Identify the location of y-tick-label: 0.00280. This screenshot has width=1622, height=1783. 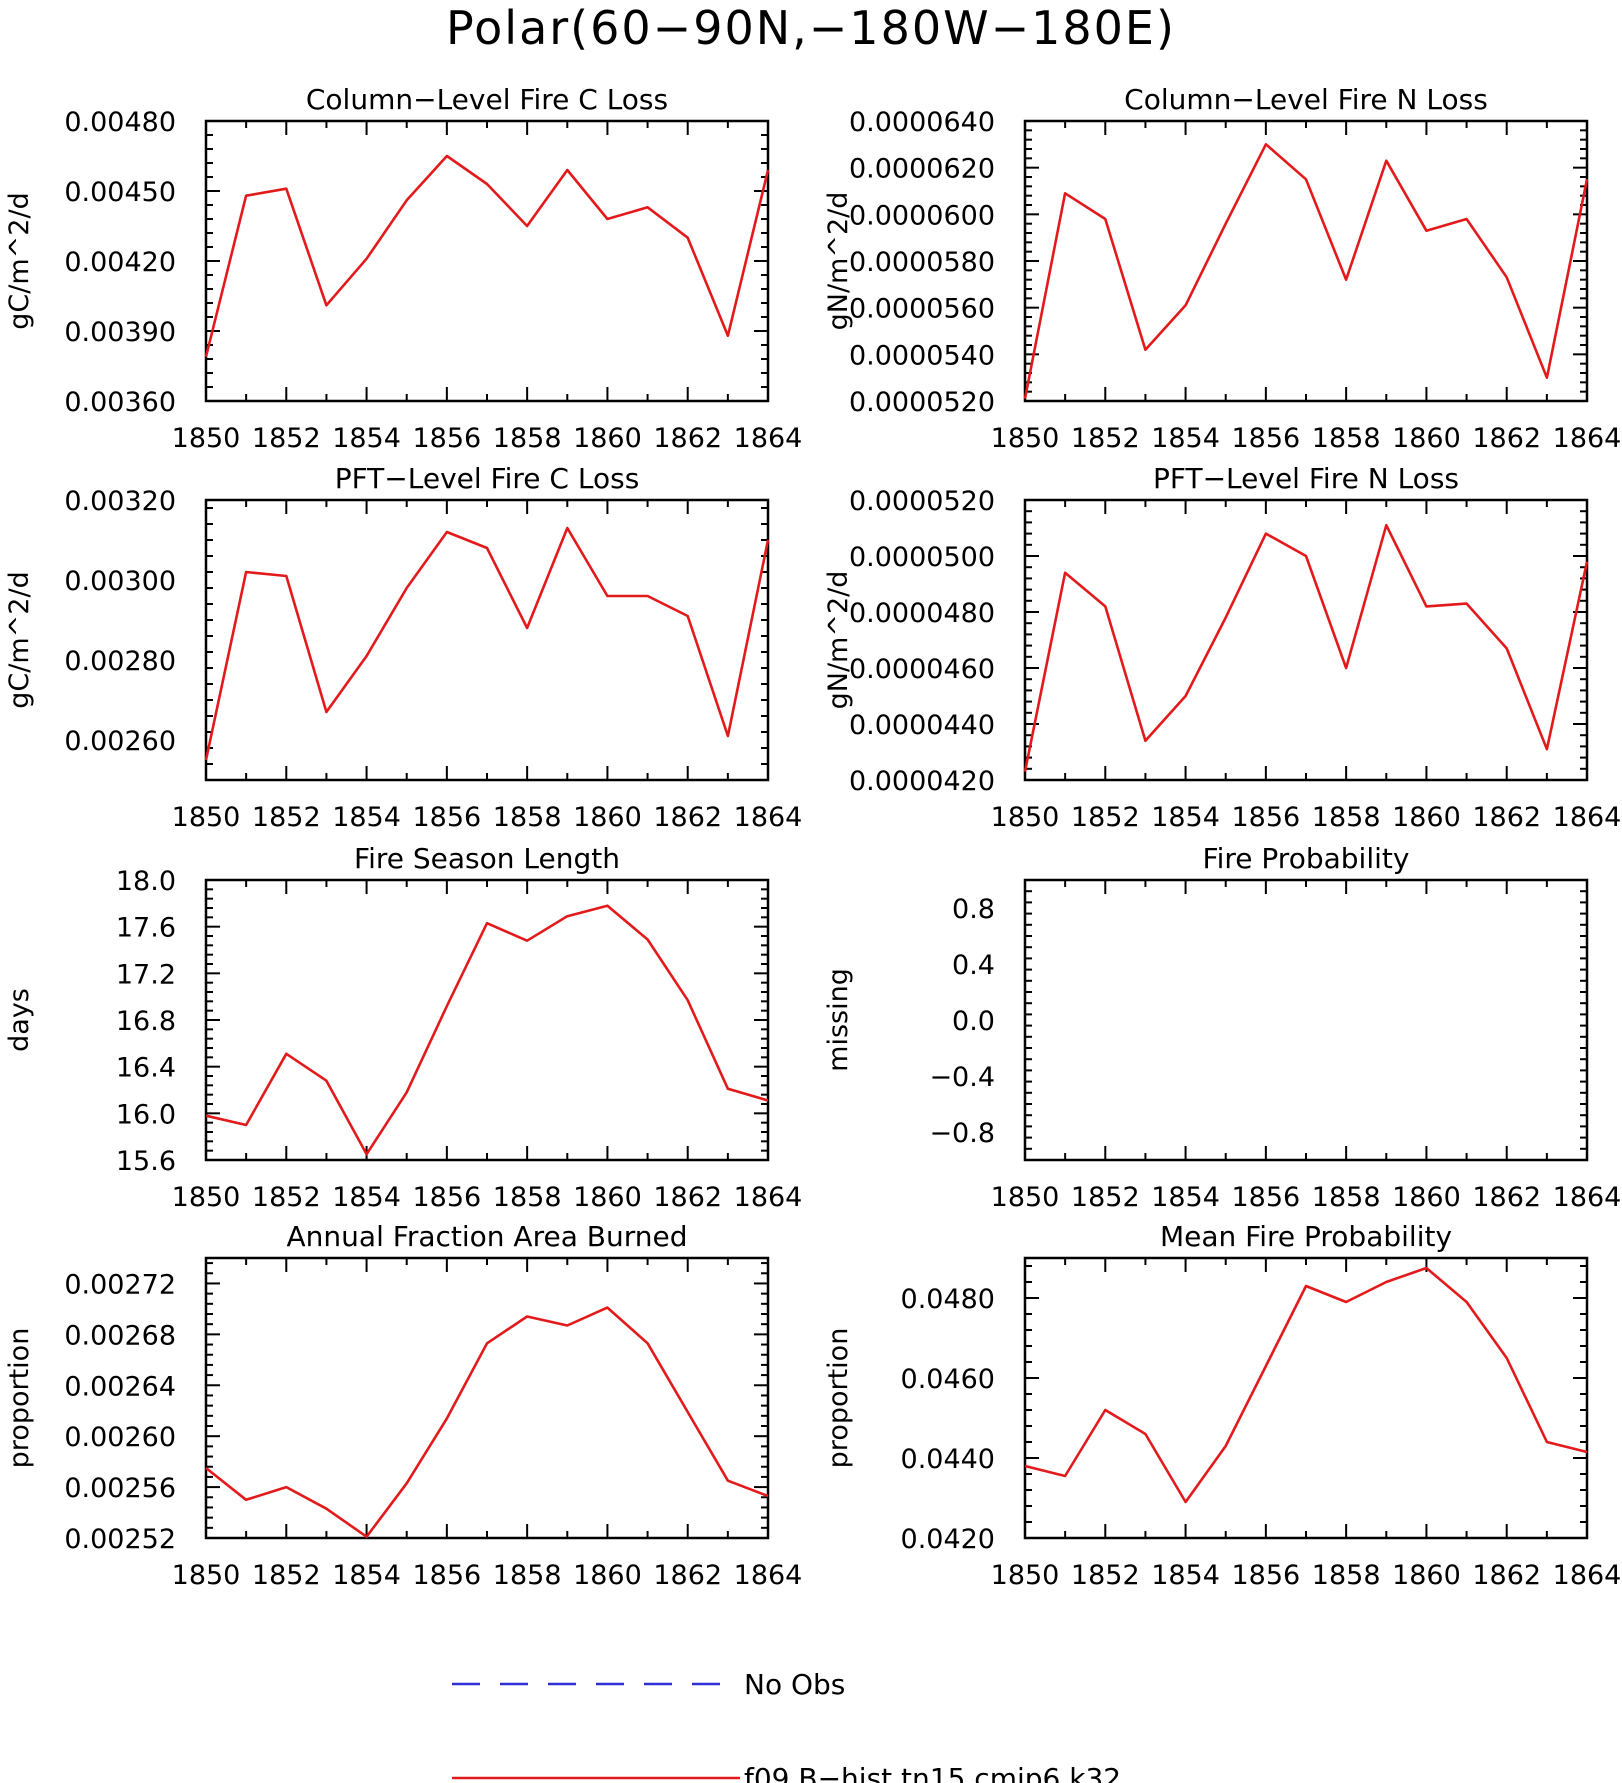
(120, 661).